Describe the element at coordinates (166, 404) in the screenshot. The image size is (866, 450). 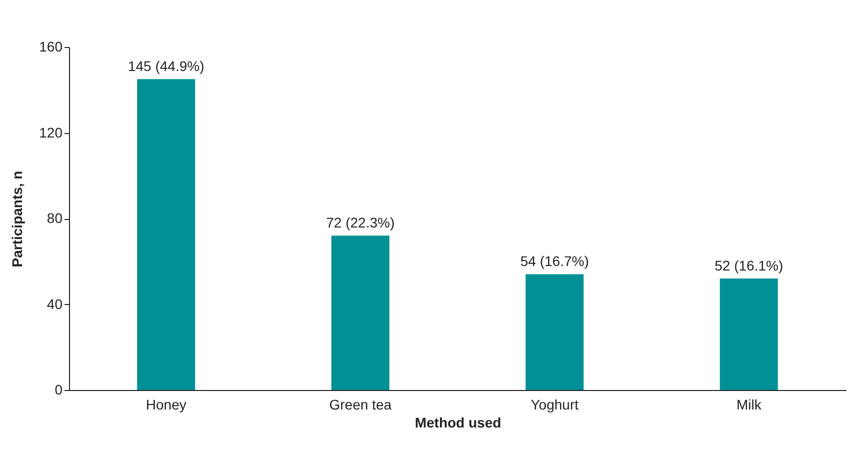
I see `x-tick-label: Honey` at that location.